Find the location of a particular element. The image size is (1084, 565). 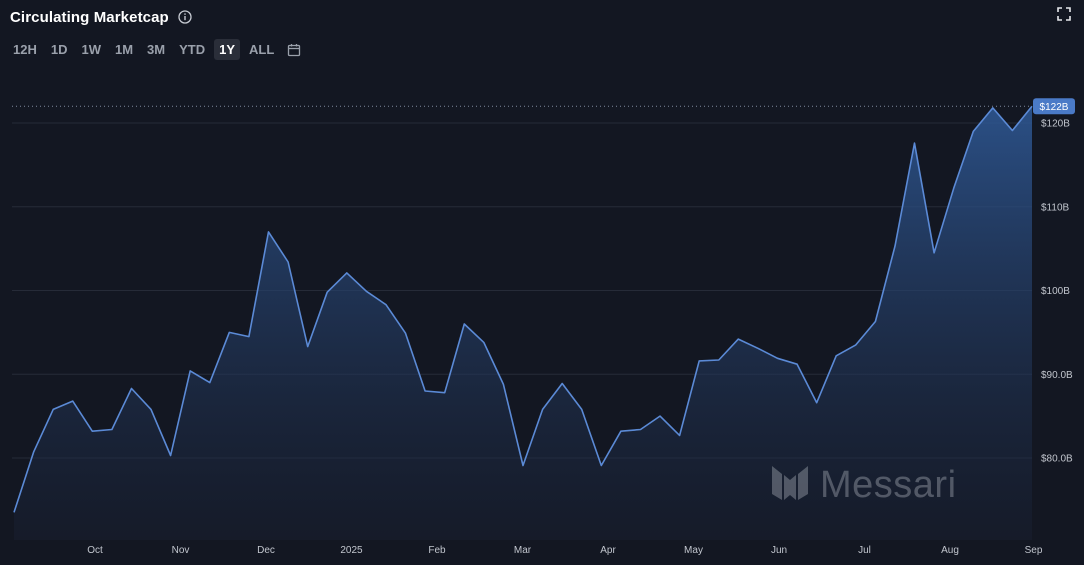

y-tick-label: $100B is located at coordinates (1055, 291).